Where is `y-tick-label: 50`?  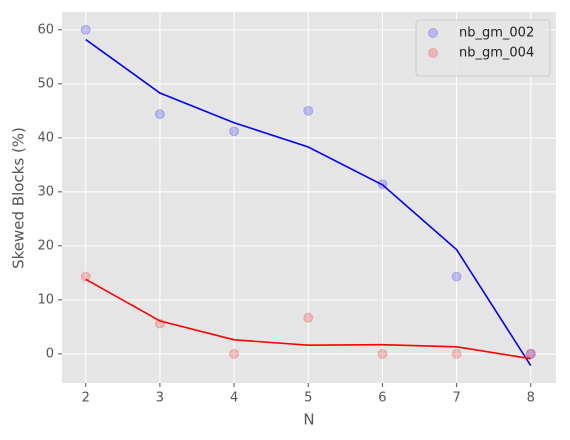 y-tick-label: 50 is located at coordinates (45, 83).